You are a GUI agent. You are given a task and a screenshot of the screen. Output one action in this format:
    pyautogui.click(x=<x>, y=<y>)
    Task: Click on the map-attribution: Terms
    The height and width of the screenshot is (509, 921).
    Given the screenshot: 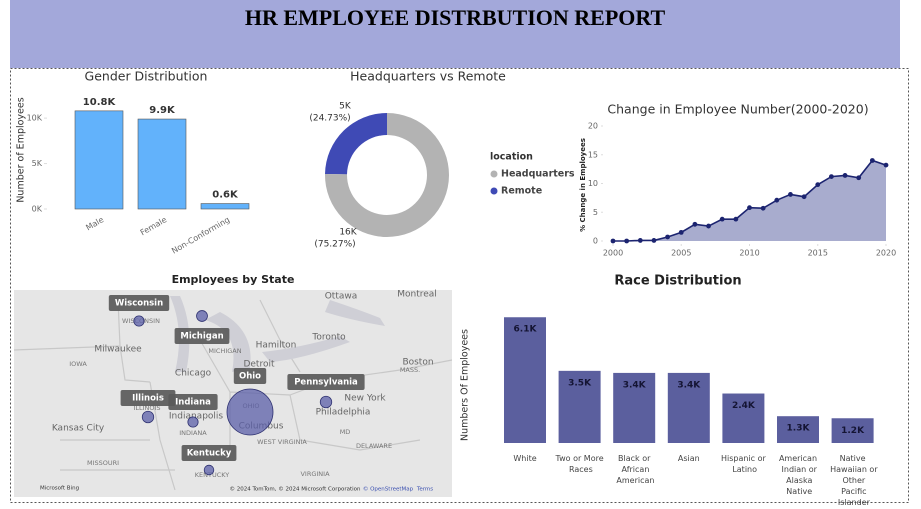 What is the action you would take?
    pyautogui.click(x=424, y=490)
    